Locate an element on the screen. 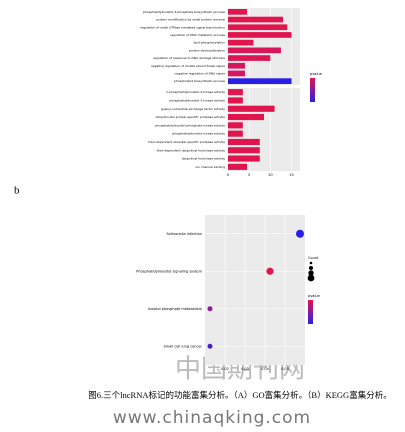 This screenshot has height=432, width=405. y-tick-label: ubiquitinyl hydrolase activity is located at coordinates (204, 159).